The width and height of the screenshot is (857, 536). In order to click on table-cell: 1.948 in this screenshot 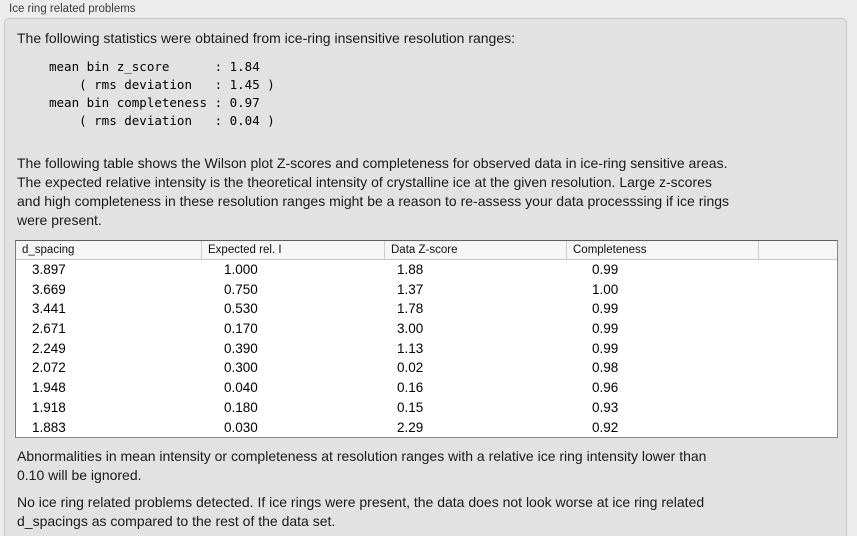, I will do `click(49, 388)`.